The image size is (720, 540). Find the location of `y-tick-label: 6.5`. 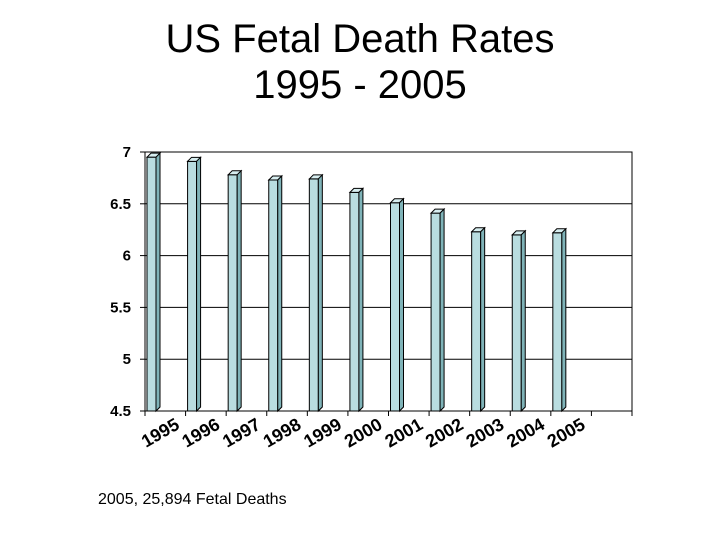

y-tick-label: 6.5 is located at coordinates (120, 204).